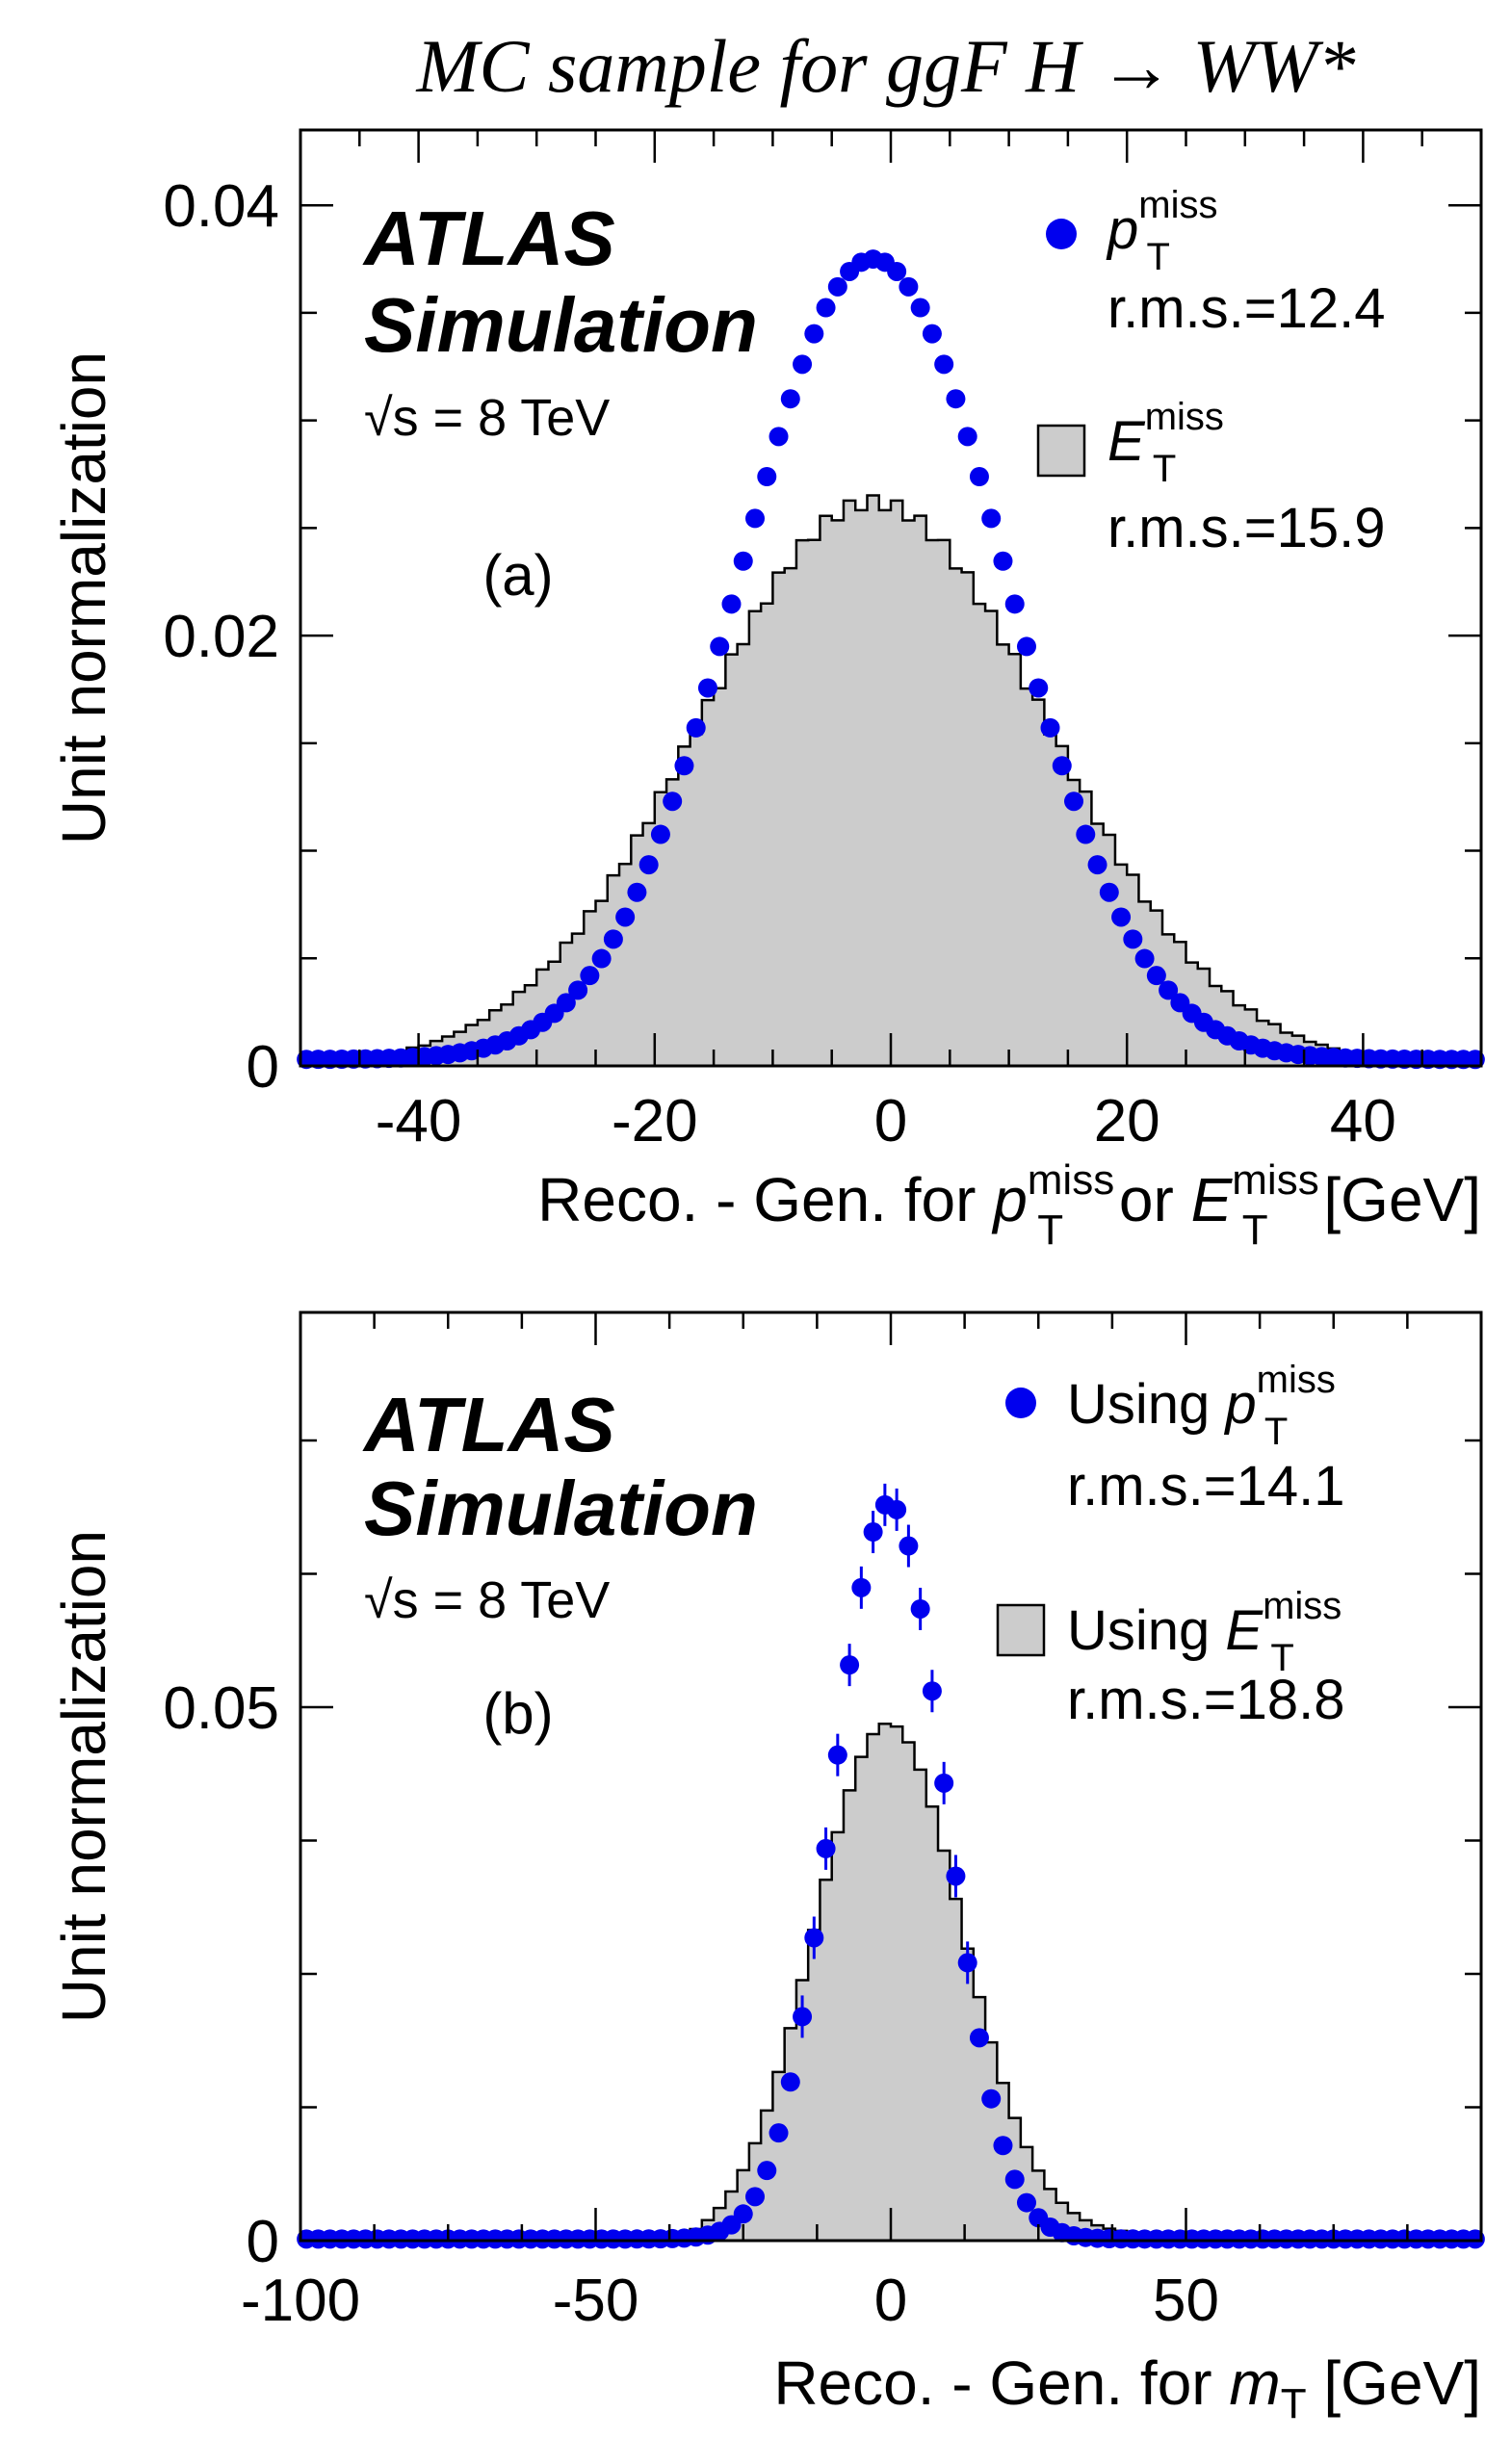  What do you see at coordinates (221, 637) in the screenshot?
I see `y-tick-label: 0.02` at bounding box center [221, 637].